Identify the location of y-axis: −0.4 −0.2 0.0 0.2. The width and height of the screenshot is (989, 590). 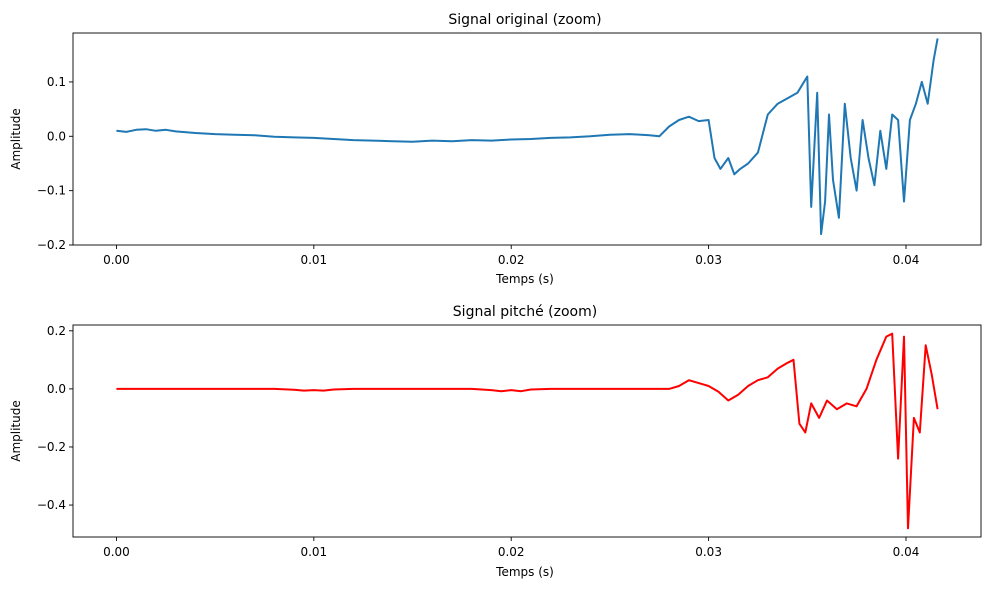
(55, 418).